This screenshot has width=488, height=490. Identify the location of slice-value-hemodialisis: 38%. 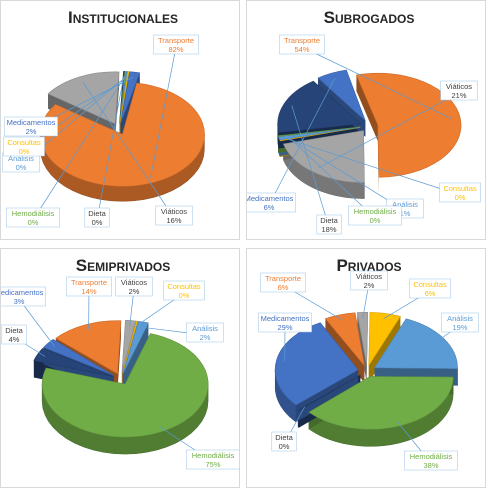
(430, 465).